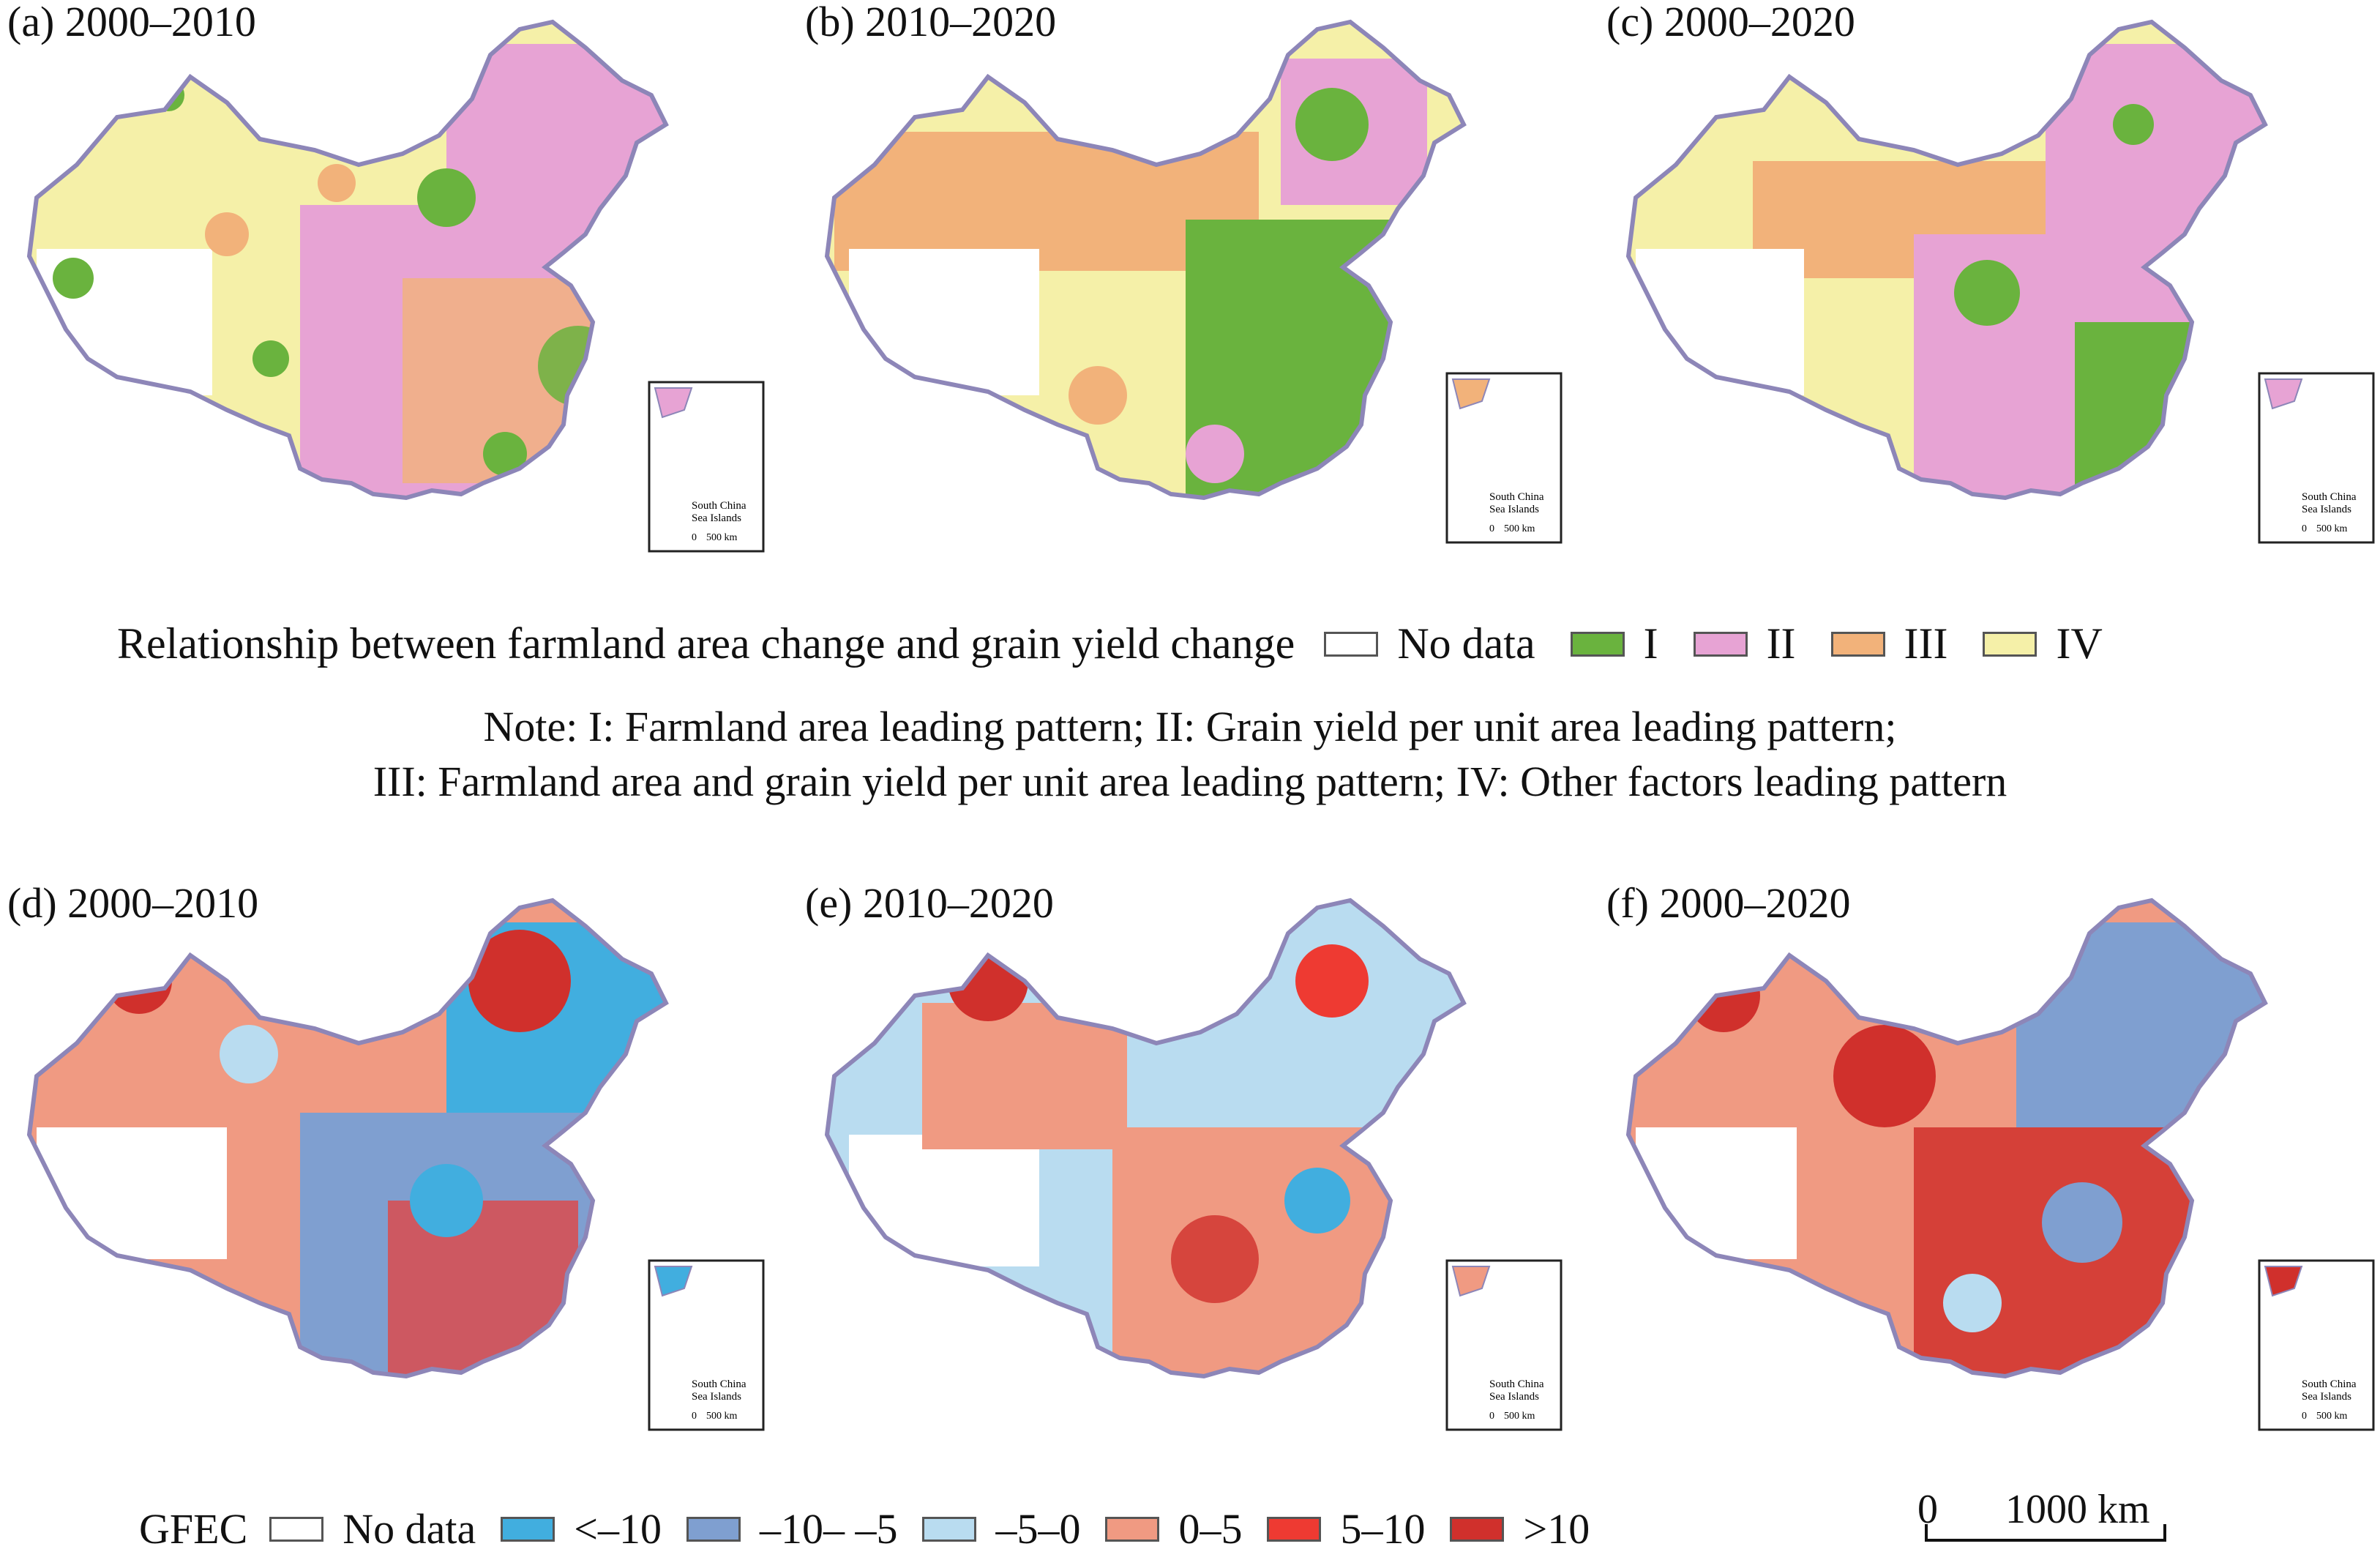  What do you see at coordinates (581, 1528) in the screenshot?
I see `legend-item-lt-10: <–10` at bounding box center [581, 1528].